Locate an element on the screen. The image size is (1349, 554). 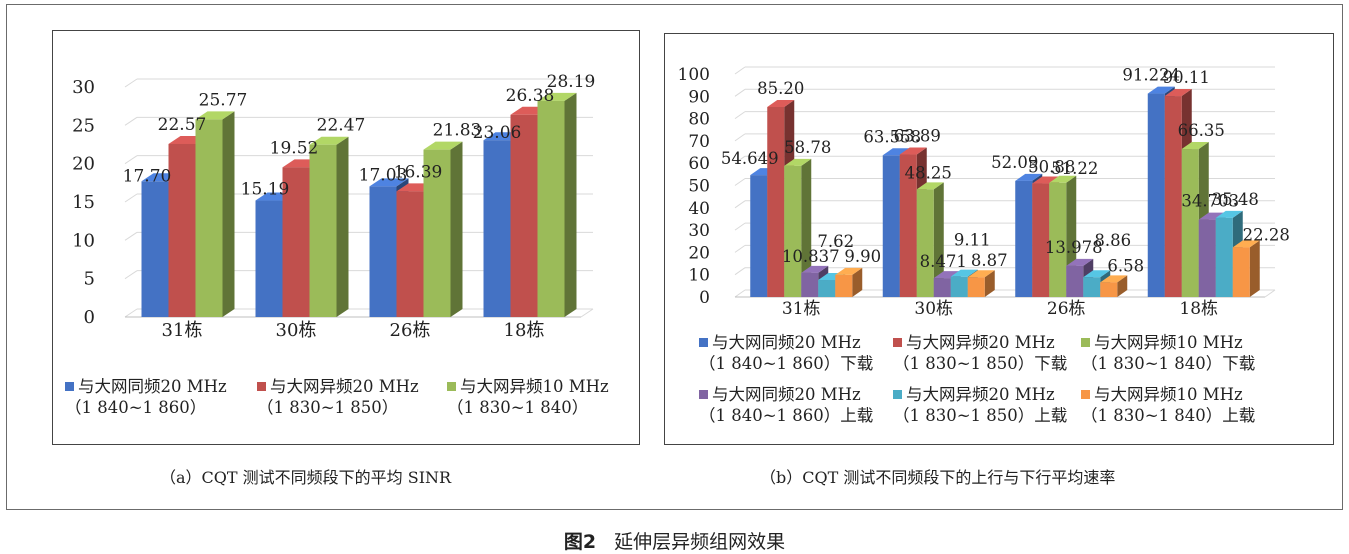
bar-top-s5-c1 is located at coordinates (981, 274).